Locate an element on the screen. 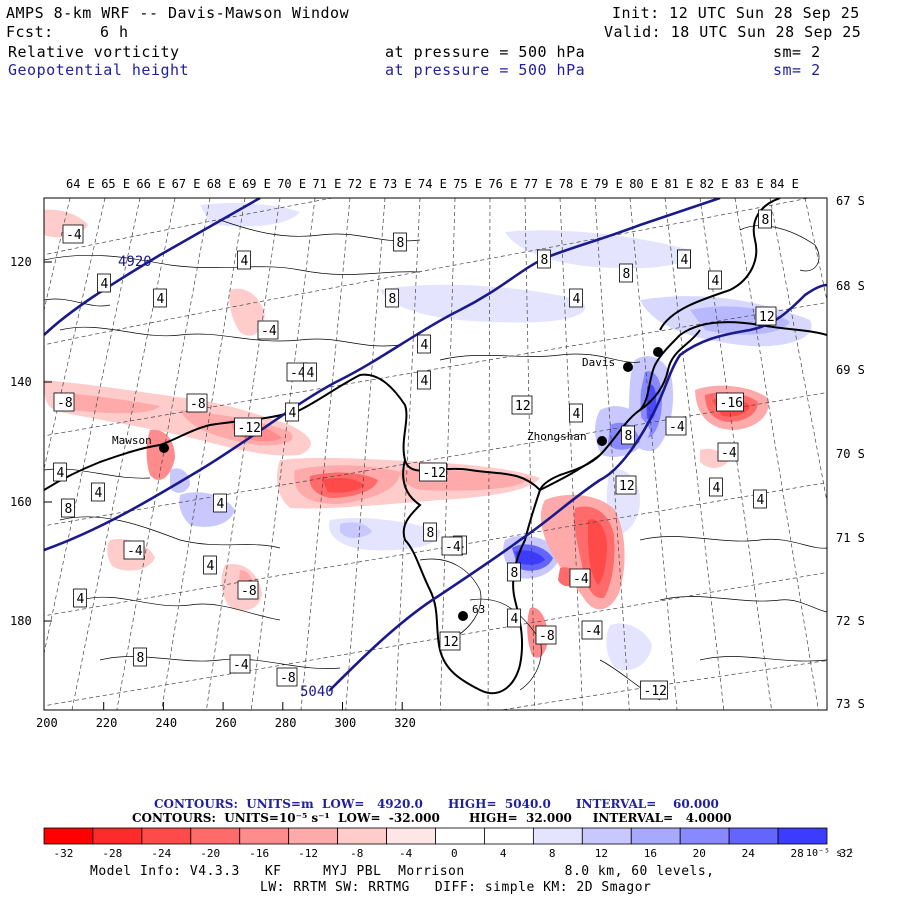 The height and width of the screenshot is (900, 900). forecast-value: 6 h is located at coordinates (114, 32).